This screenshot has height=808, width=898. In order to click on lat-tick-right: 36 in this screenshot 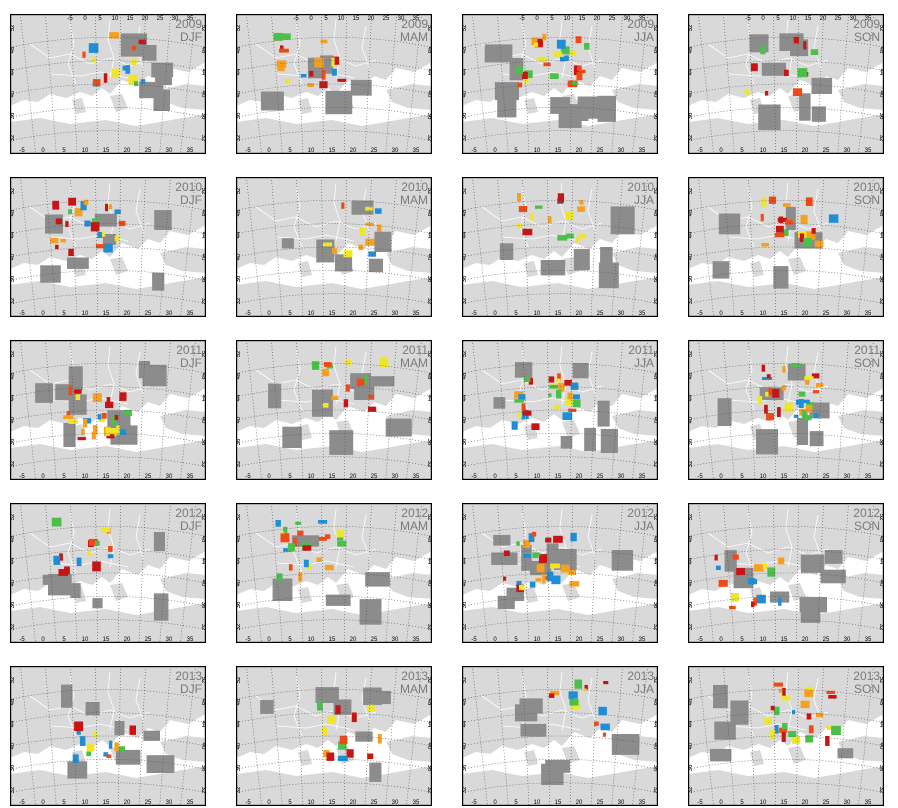, I will do `click(429, 442)`.